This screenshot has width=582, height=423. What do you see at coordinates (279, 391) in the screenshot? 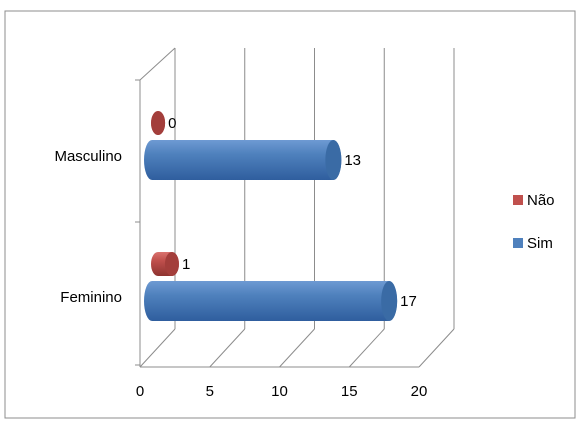
I see `x-tick-label-10: 10` at bounding box center [279, 391].